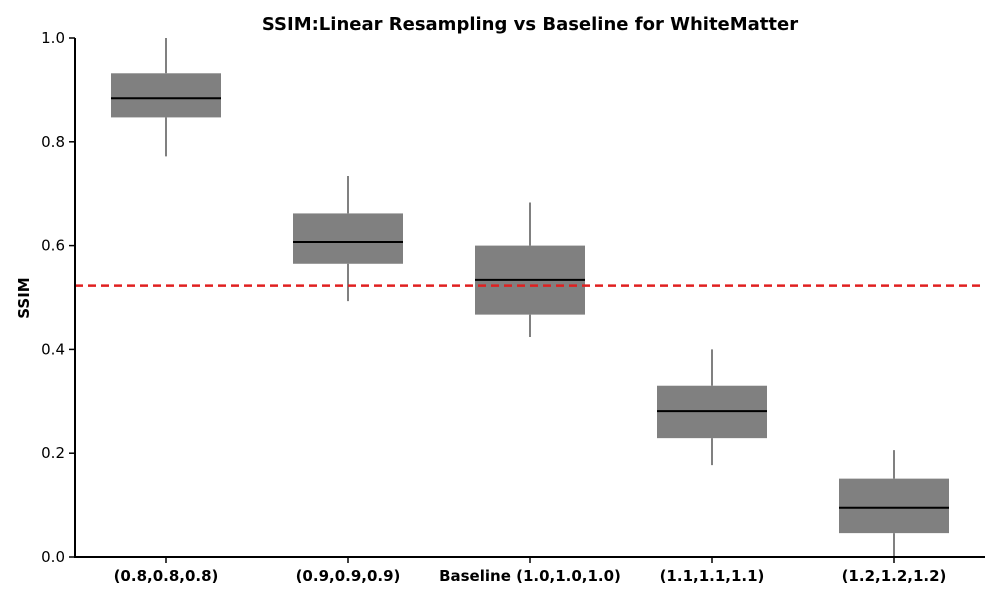  Describe the element at coordinates (53, 246) in the screenshot. I see `y-tick-label: 0.6` at that location.